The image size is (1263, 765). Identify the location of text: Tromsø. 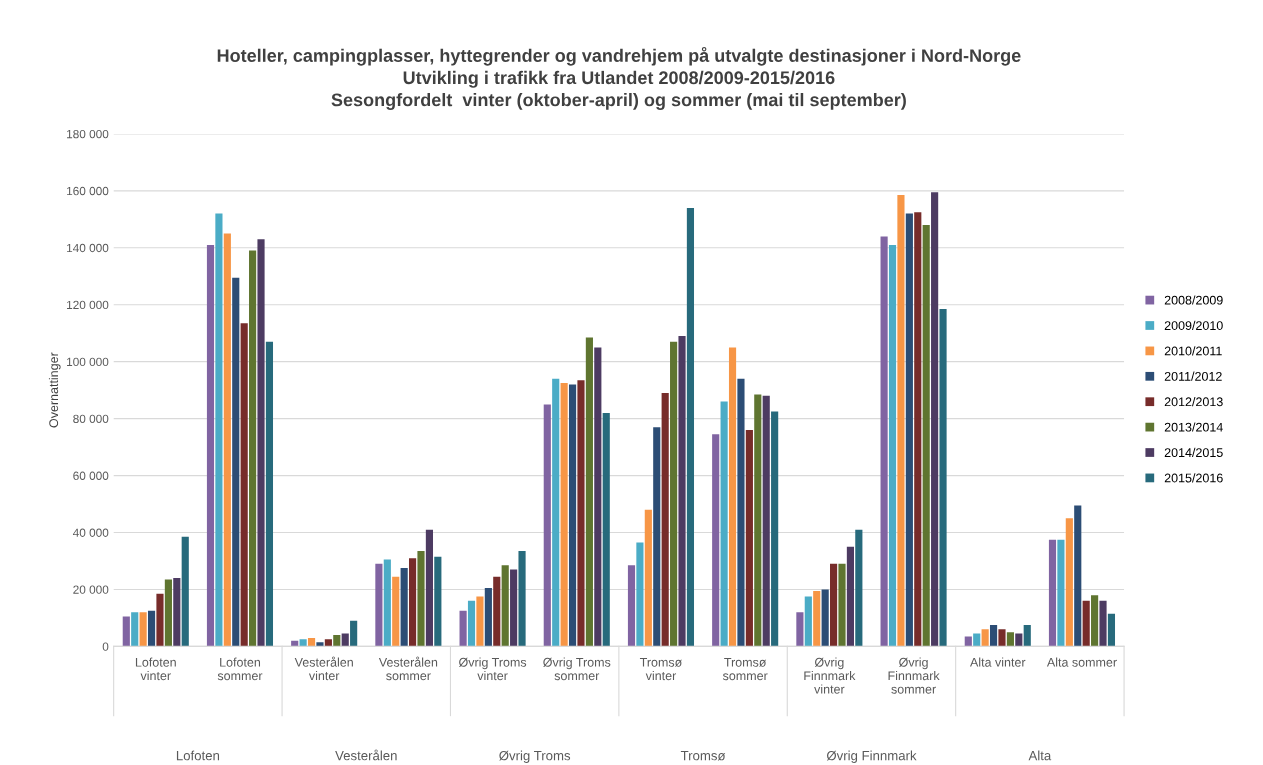
(703, 756).